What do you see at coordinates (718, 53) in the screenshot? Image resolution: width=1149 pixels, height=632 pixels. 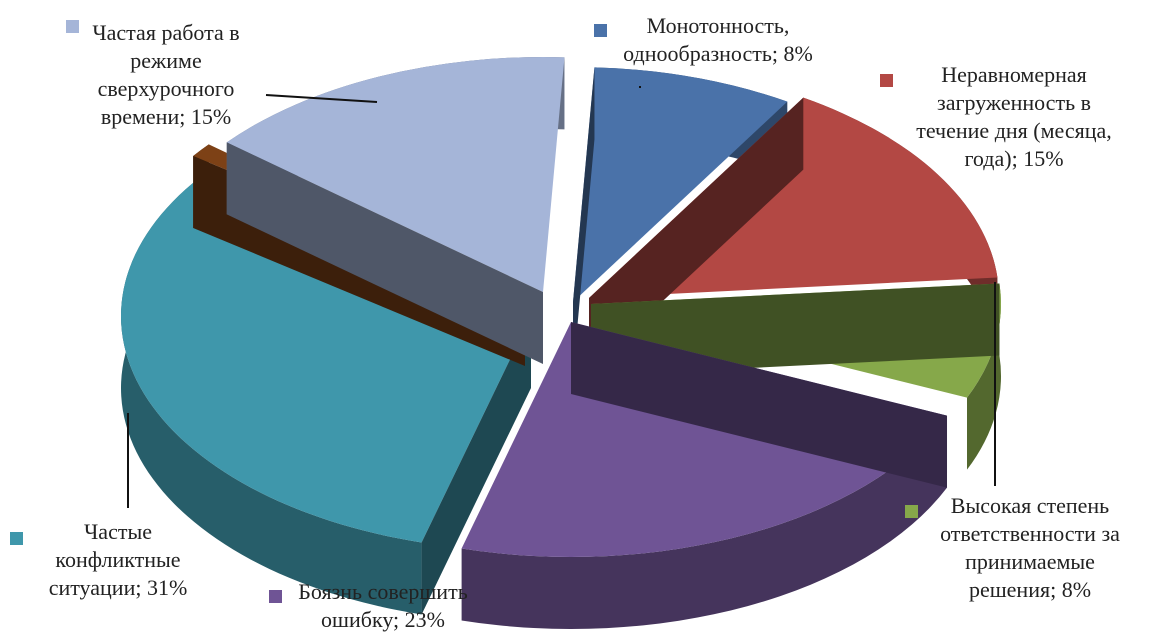 I see `slice-label-line: однообразность; 8%` at bounding box center [718, 53].